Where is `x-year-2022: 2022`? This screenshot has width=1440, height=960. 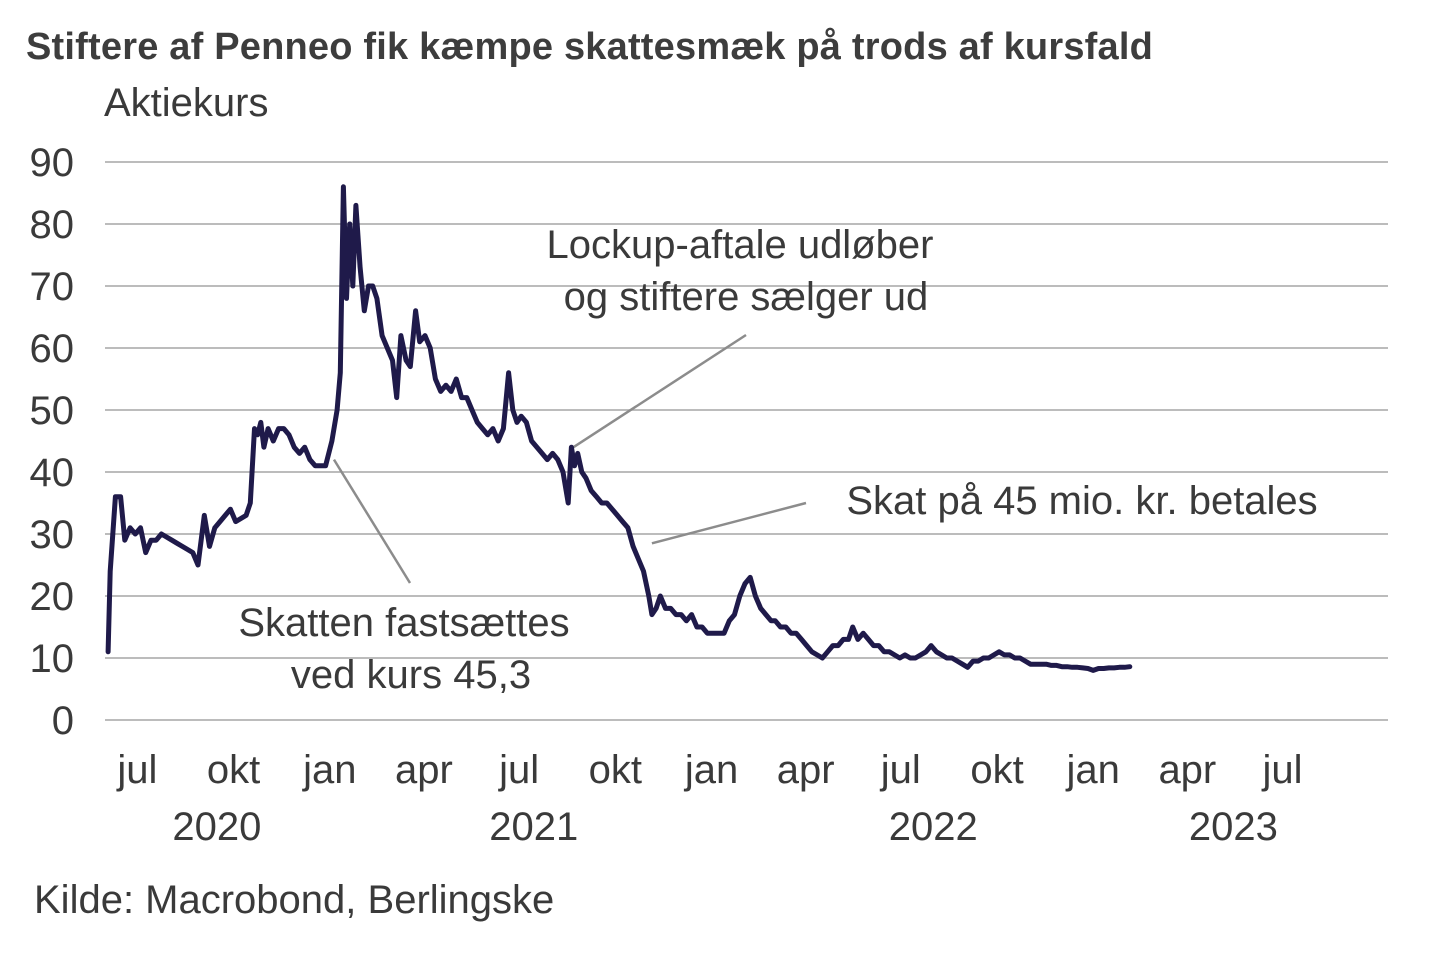 x-year-2022: 2022 is located at coordinates (933, 827).